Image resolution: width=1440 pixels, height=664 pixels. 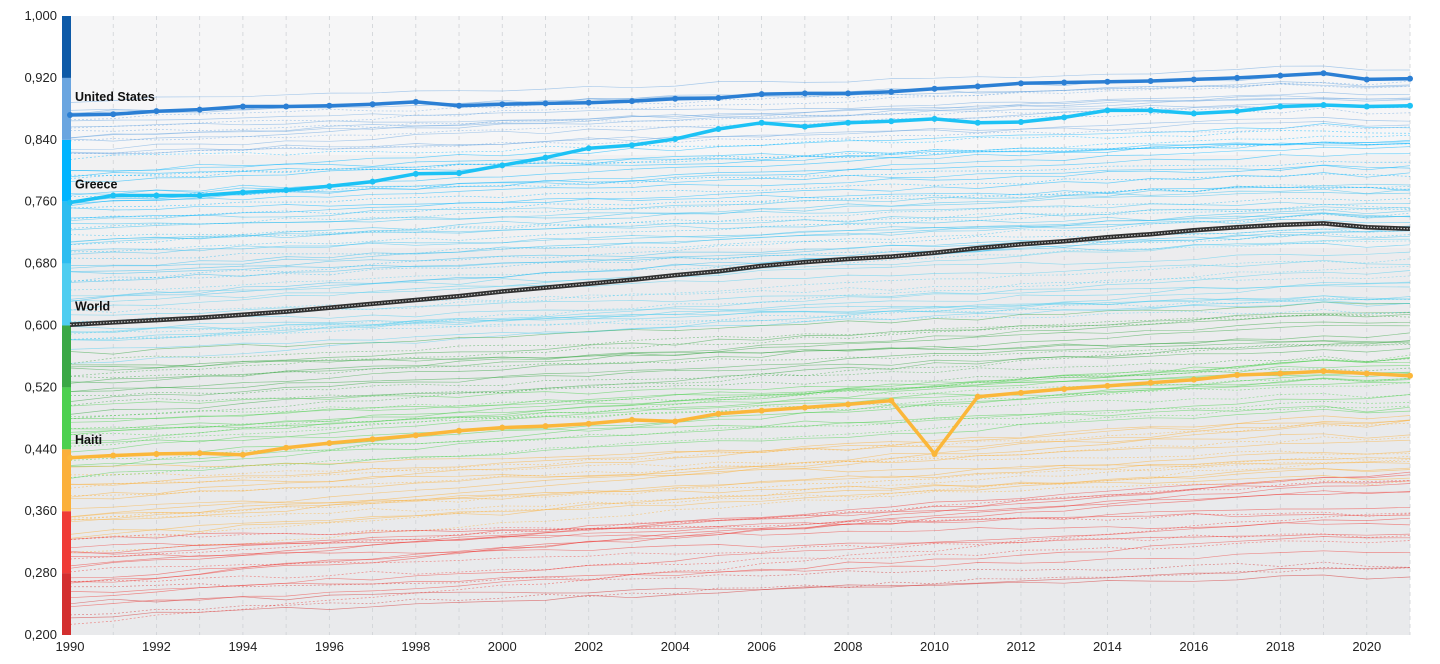 What do you see at coordinates (40, 448) in the screenshot?
I see `y-tick-label: 0,440` at bounding box center [40, 448].